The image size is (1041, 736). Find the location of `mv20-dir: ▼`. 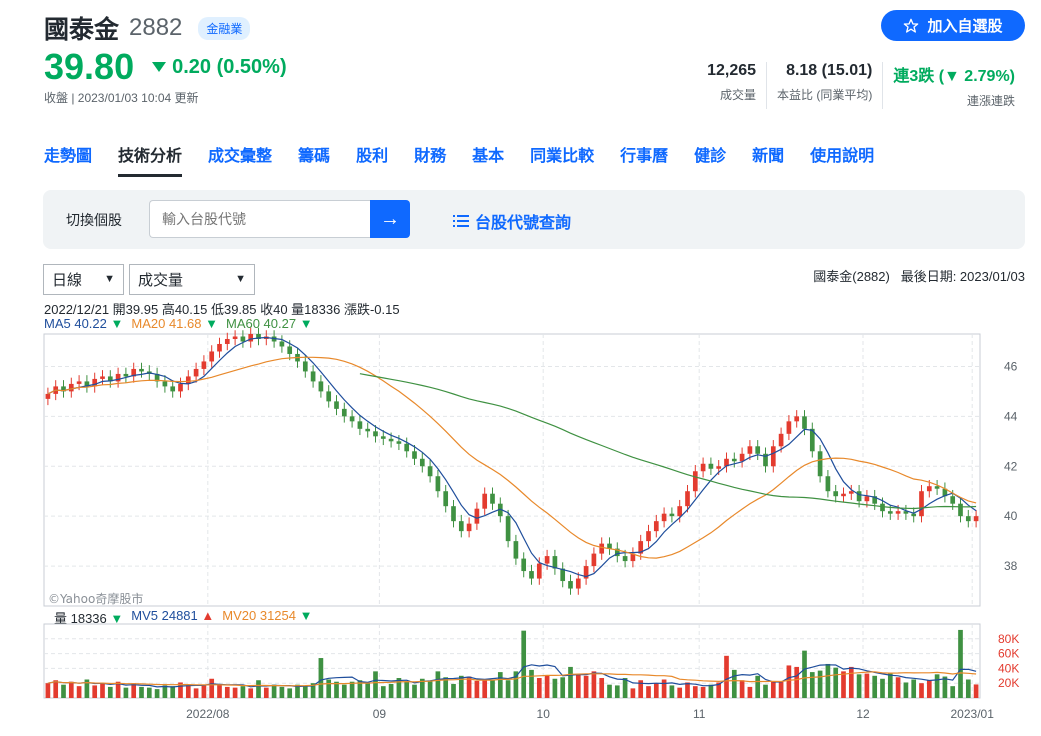

mv20-dir: ▼ is located at coordinates (306, 615).